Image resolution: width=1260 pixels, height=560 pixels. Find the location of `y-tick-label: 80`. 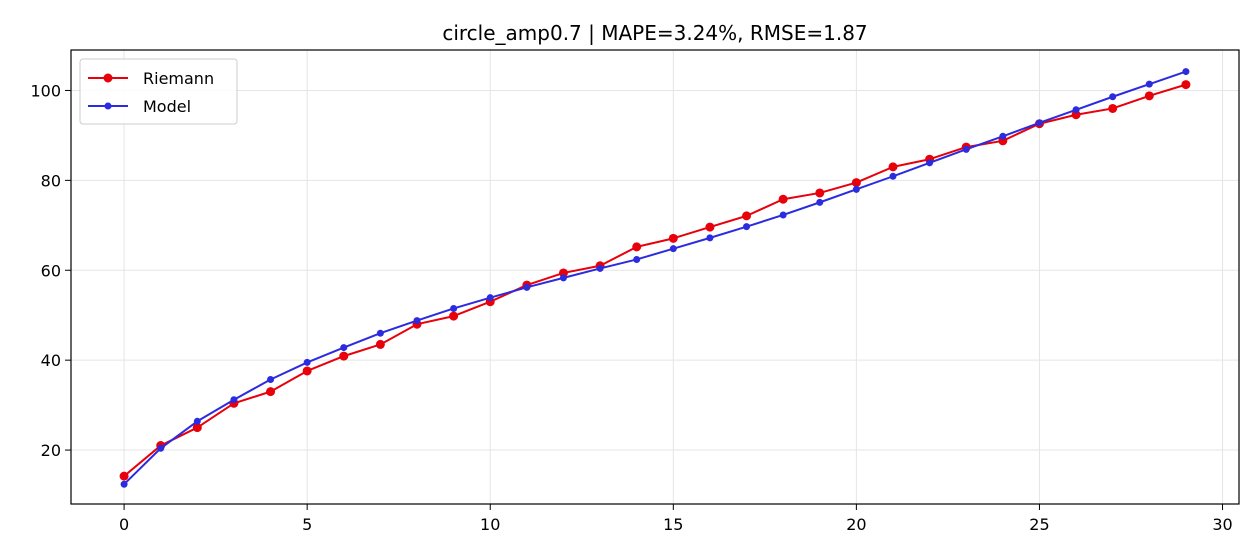

y-tick-label: 80 is located at coordinates (51, 180).